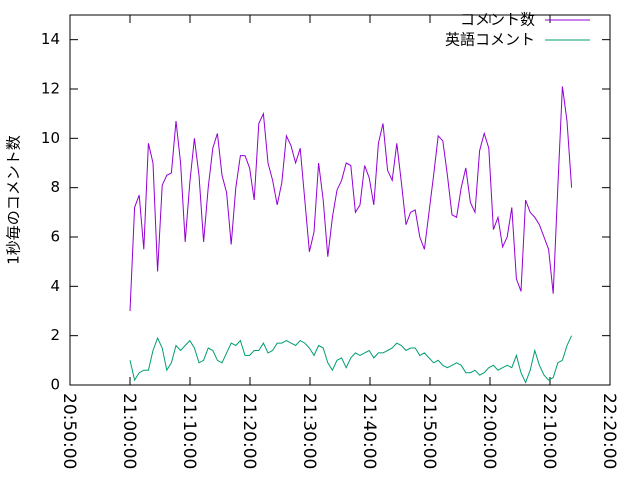 The image size is (640, 480). I want to click on legend-label: 英語コメント, so click(490, 40).